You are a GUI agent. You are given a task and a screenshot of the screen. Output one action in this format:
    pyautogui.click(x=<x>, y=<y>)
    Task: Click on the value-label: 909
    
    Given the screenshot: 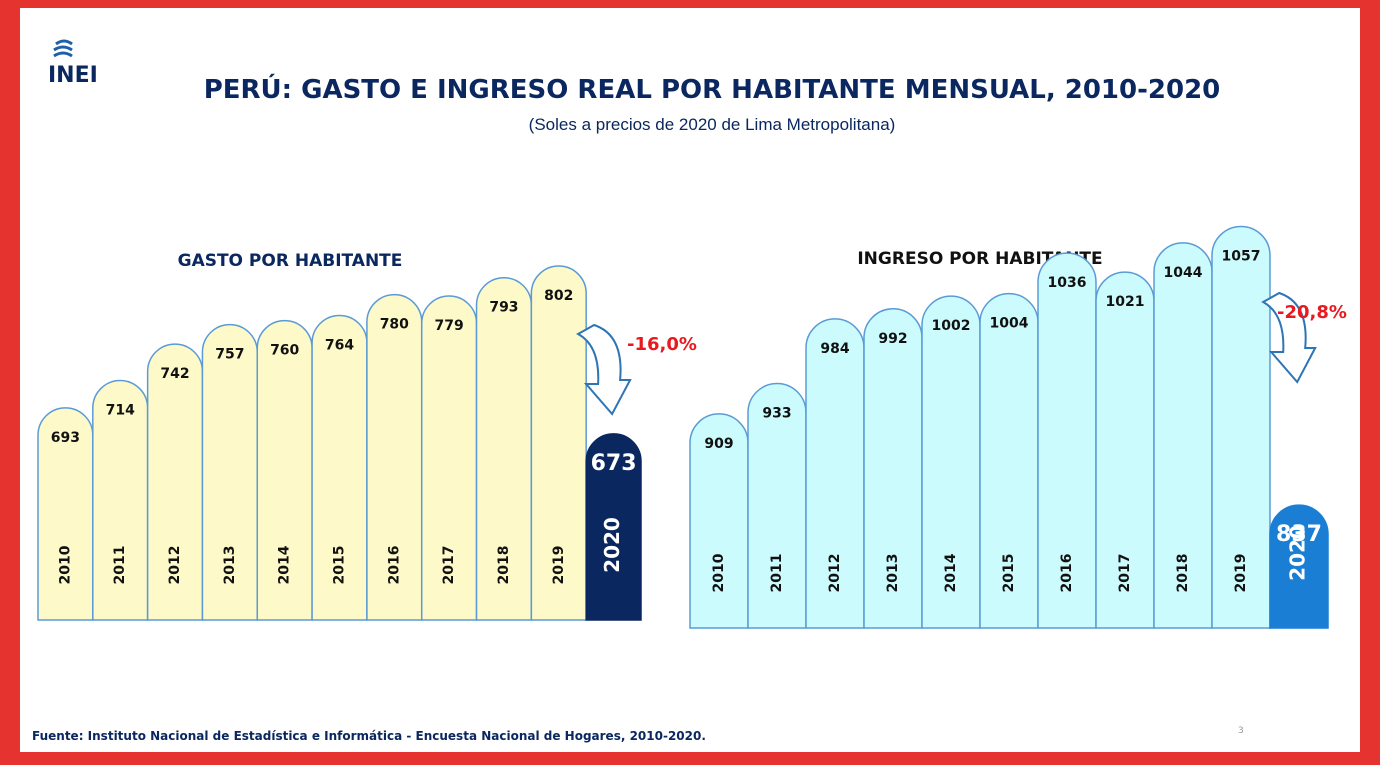 What is the action you would take?
    pyautogui.click(x=718, y=444)
    